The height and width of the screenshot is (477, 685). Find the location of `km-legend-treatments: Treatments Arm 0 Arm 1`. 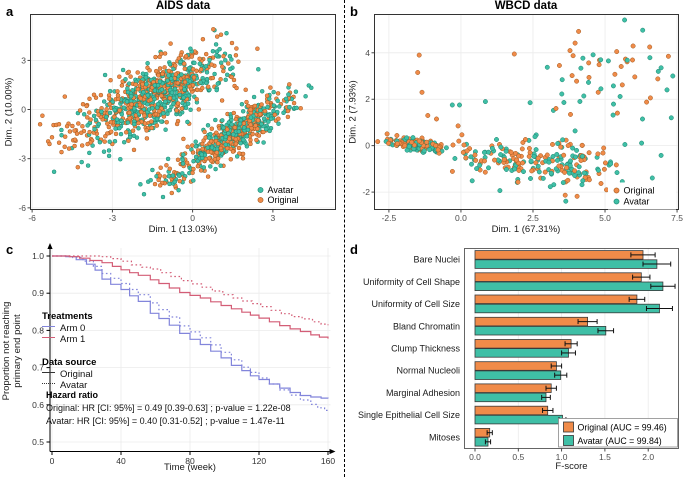

km-legend-treatments: Treatments Arm 0 Arm 1 is located at coordinates (67, 328).